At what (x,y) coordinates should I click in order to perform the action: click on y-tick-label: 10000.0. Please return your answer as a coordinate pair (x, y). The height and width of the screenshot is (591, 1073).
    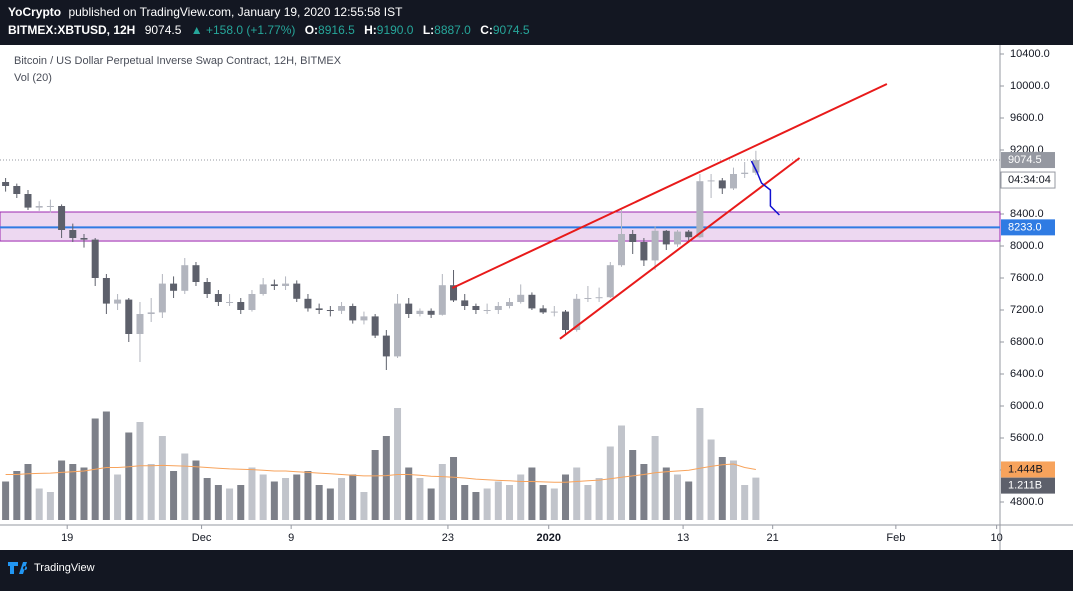
    Looking at the image, I should click on (1030, 86).